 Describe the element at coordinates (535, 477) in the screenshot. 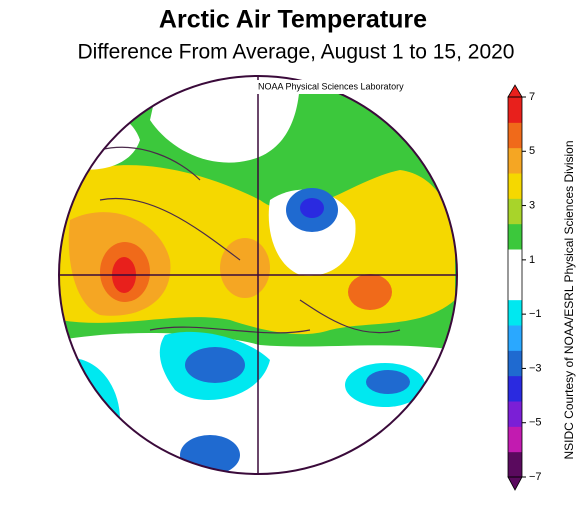

I see `colorbar-tick-label: −7` at that location.